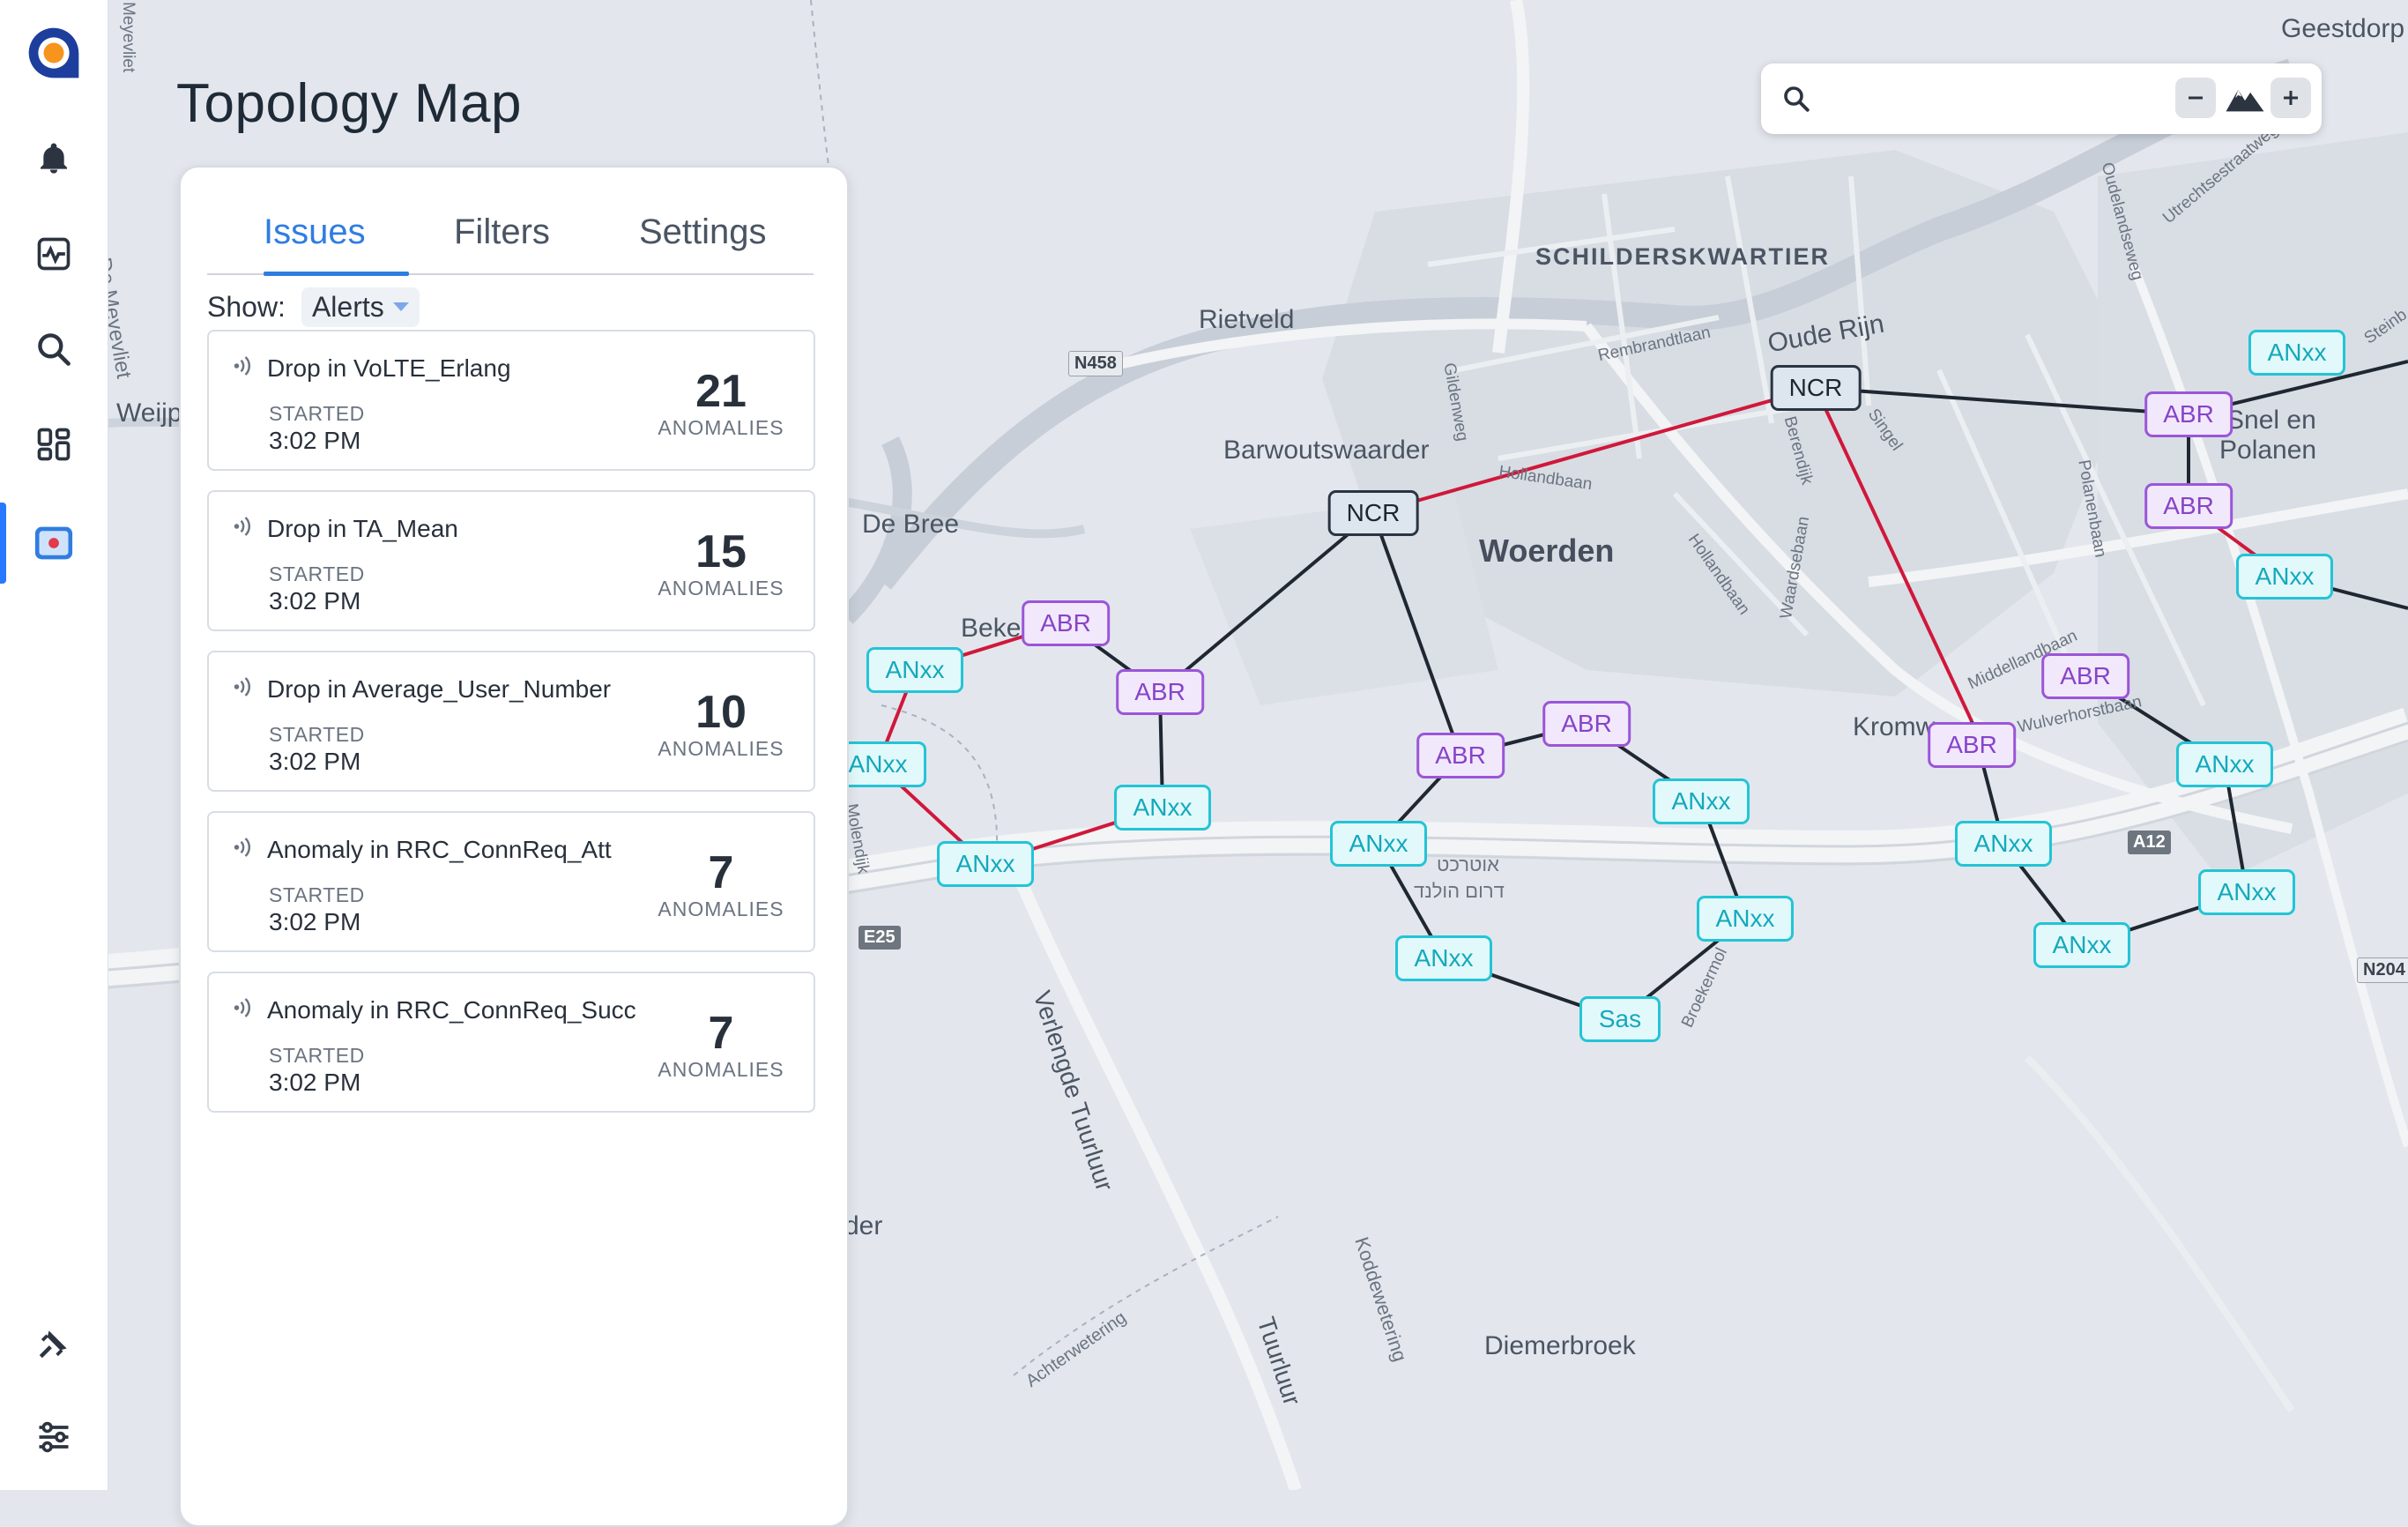 This screenshot has width=2408, height=1527. Describe the element at coordinates (362, 528) in the screenshot. I see `issue-title: Drop in TA_Mean` at that location.